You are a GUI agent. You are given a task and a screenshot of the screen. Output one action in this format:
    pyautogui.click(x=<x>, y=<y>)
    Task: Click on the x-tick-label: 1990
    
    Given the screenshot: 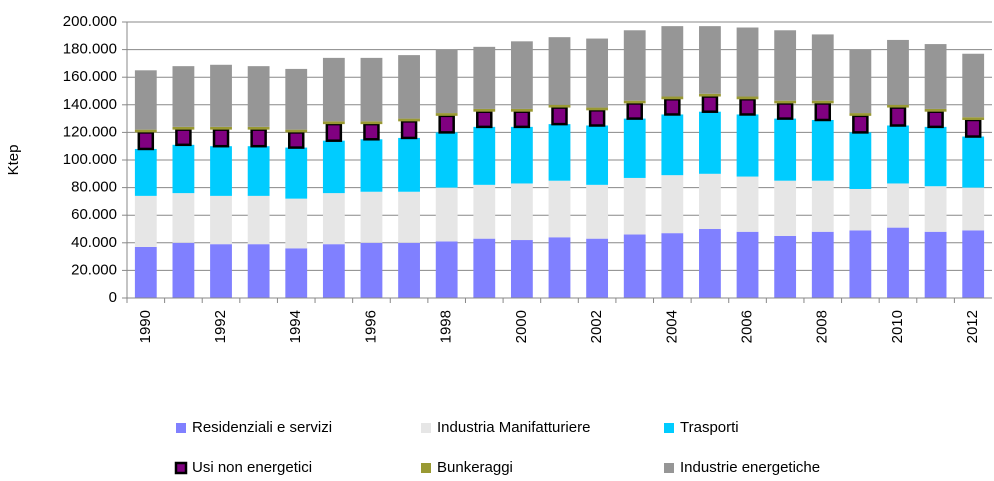 What is the action you would take?
    pyautogui.click(x=145, y=326)
    